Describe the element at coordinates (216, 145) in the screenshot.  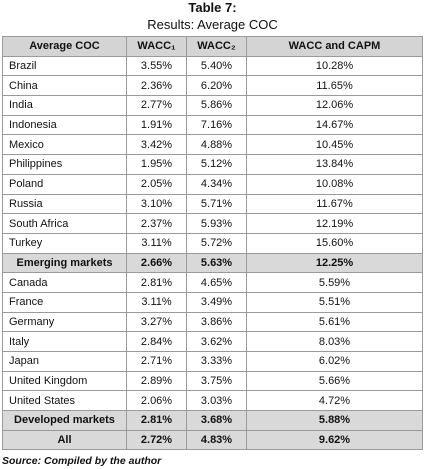
I see `table-cell: 4.88%` at that location.